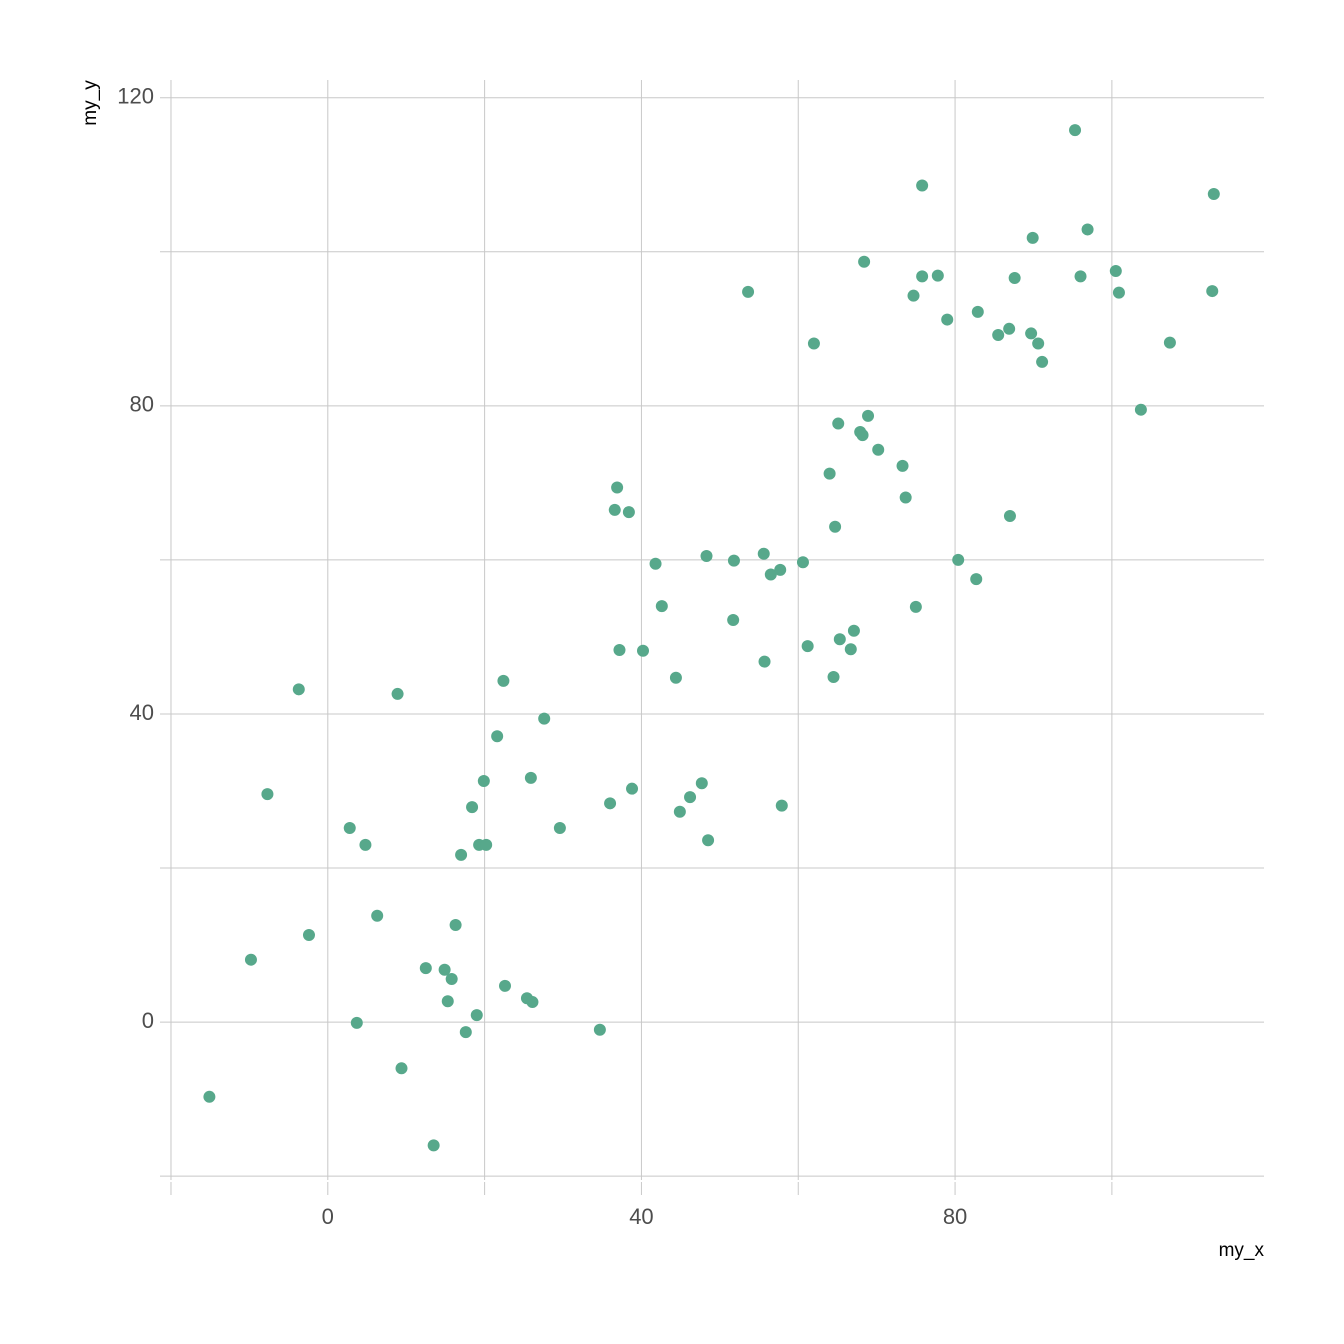 Image resolution: width=1344 pixels, height=1344 pixels. I want to click on y-tick-label: 0, so click(148, 1020).